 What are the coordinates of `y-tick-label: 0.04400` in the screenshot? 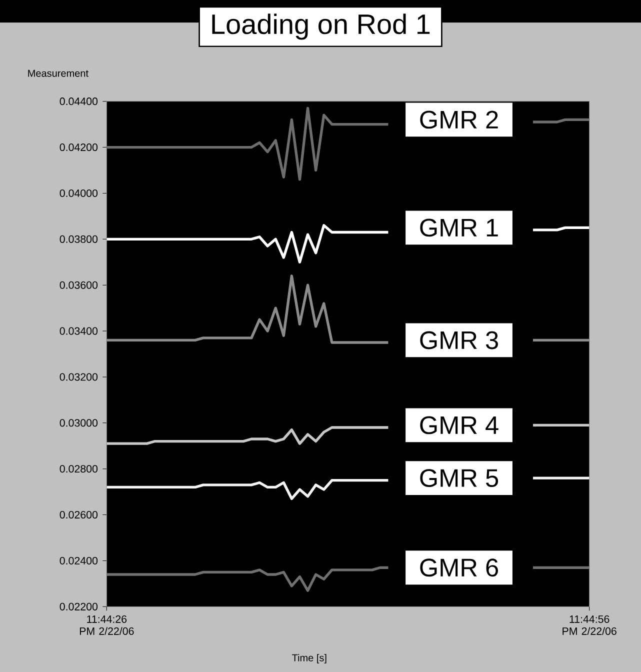 It's located at (79, 102).